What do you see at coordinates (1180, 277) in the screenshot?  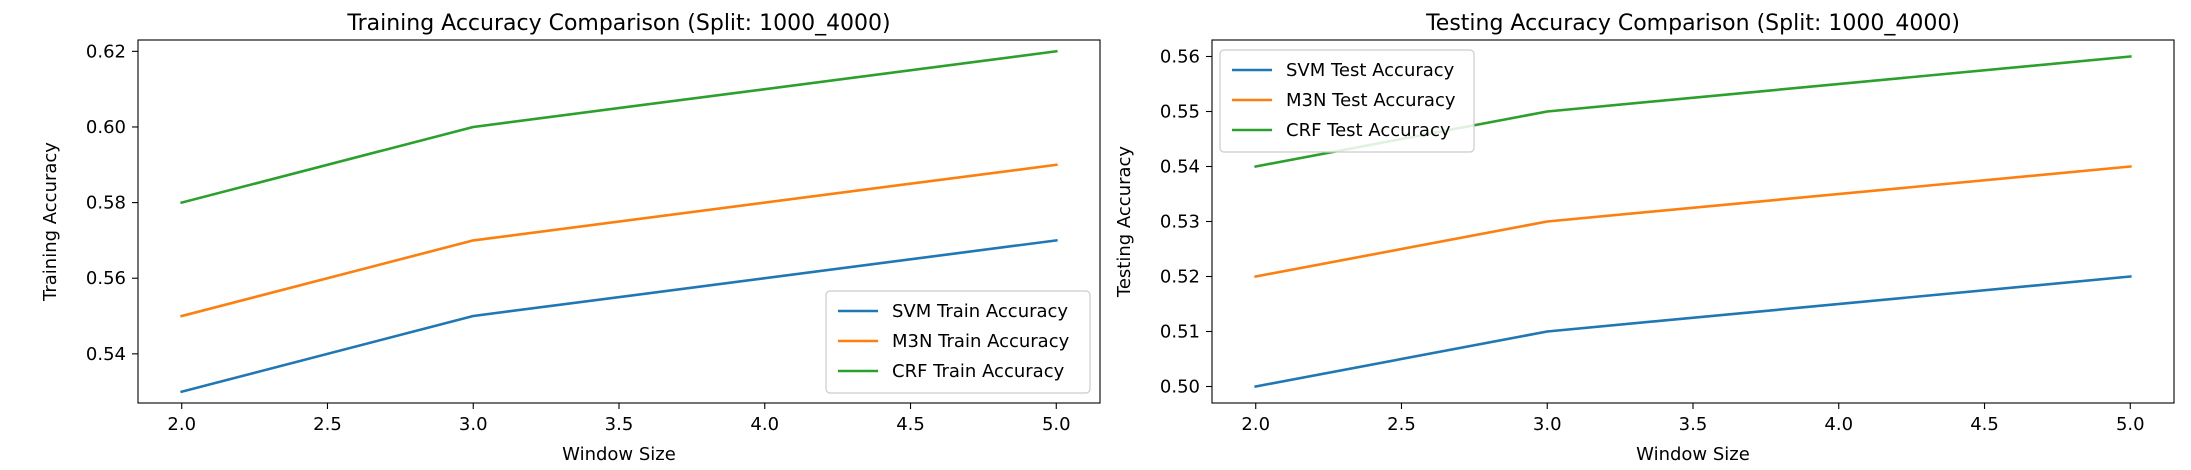 I see `y-tick-label: 0.52` at bounding box center [1180, 277].